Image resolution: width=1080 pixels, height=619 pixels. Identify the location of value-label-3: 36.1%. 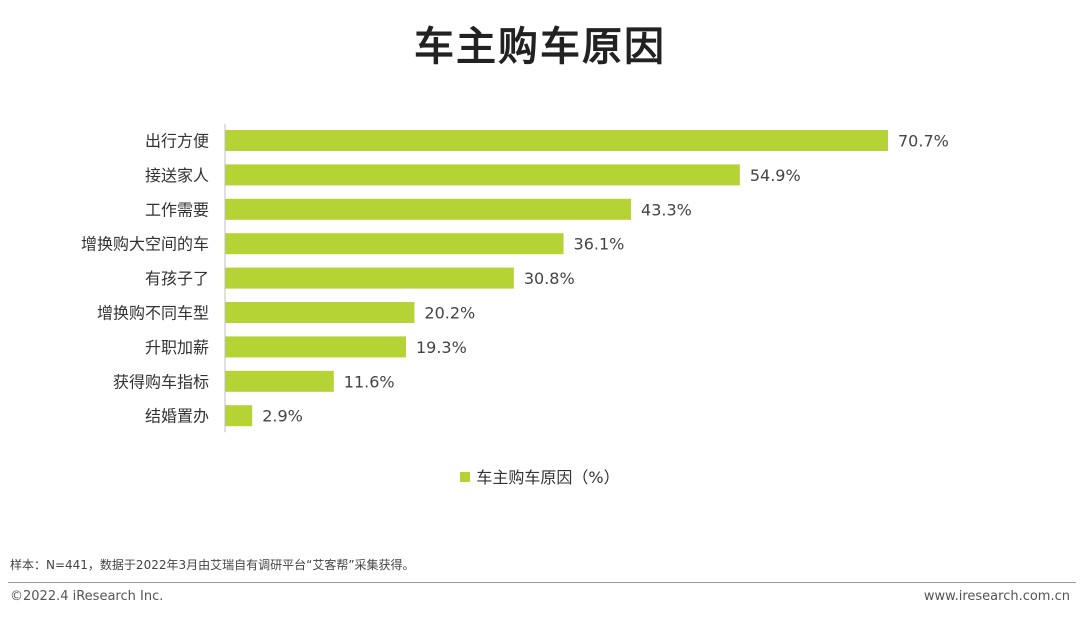
(599, 244).